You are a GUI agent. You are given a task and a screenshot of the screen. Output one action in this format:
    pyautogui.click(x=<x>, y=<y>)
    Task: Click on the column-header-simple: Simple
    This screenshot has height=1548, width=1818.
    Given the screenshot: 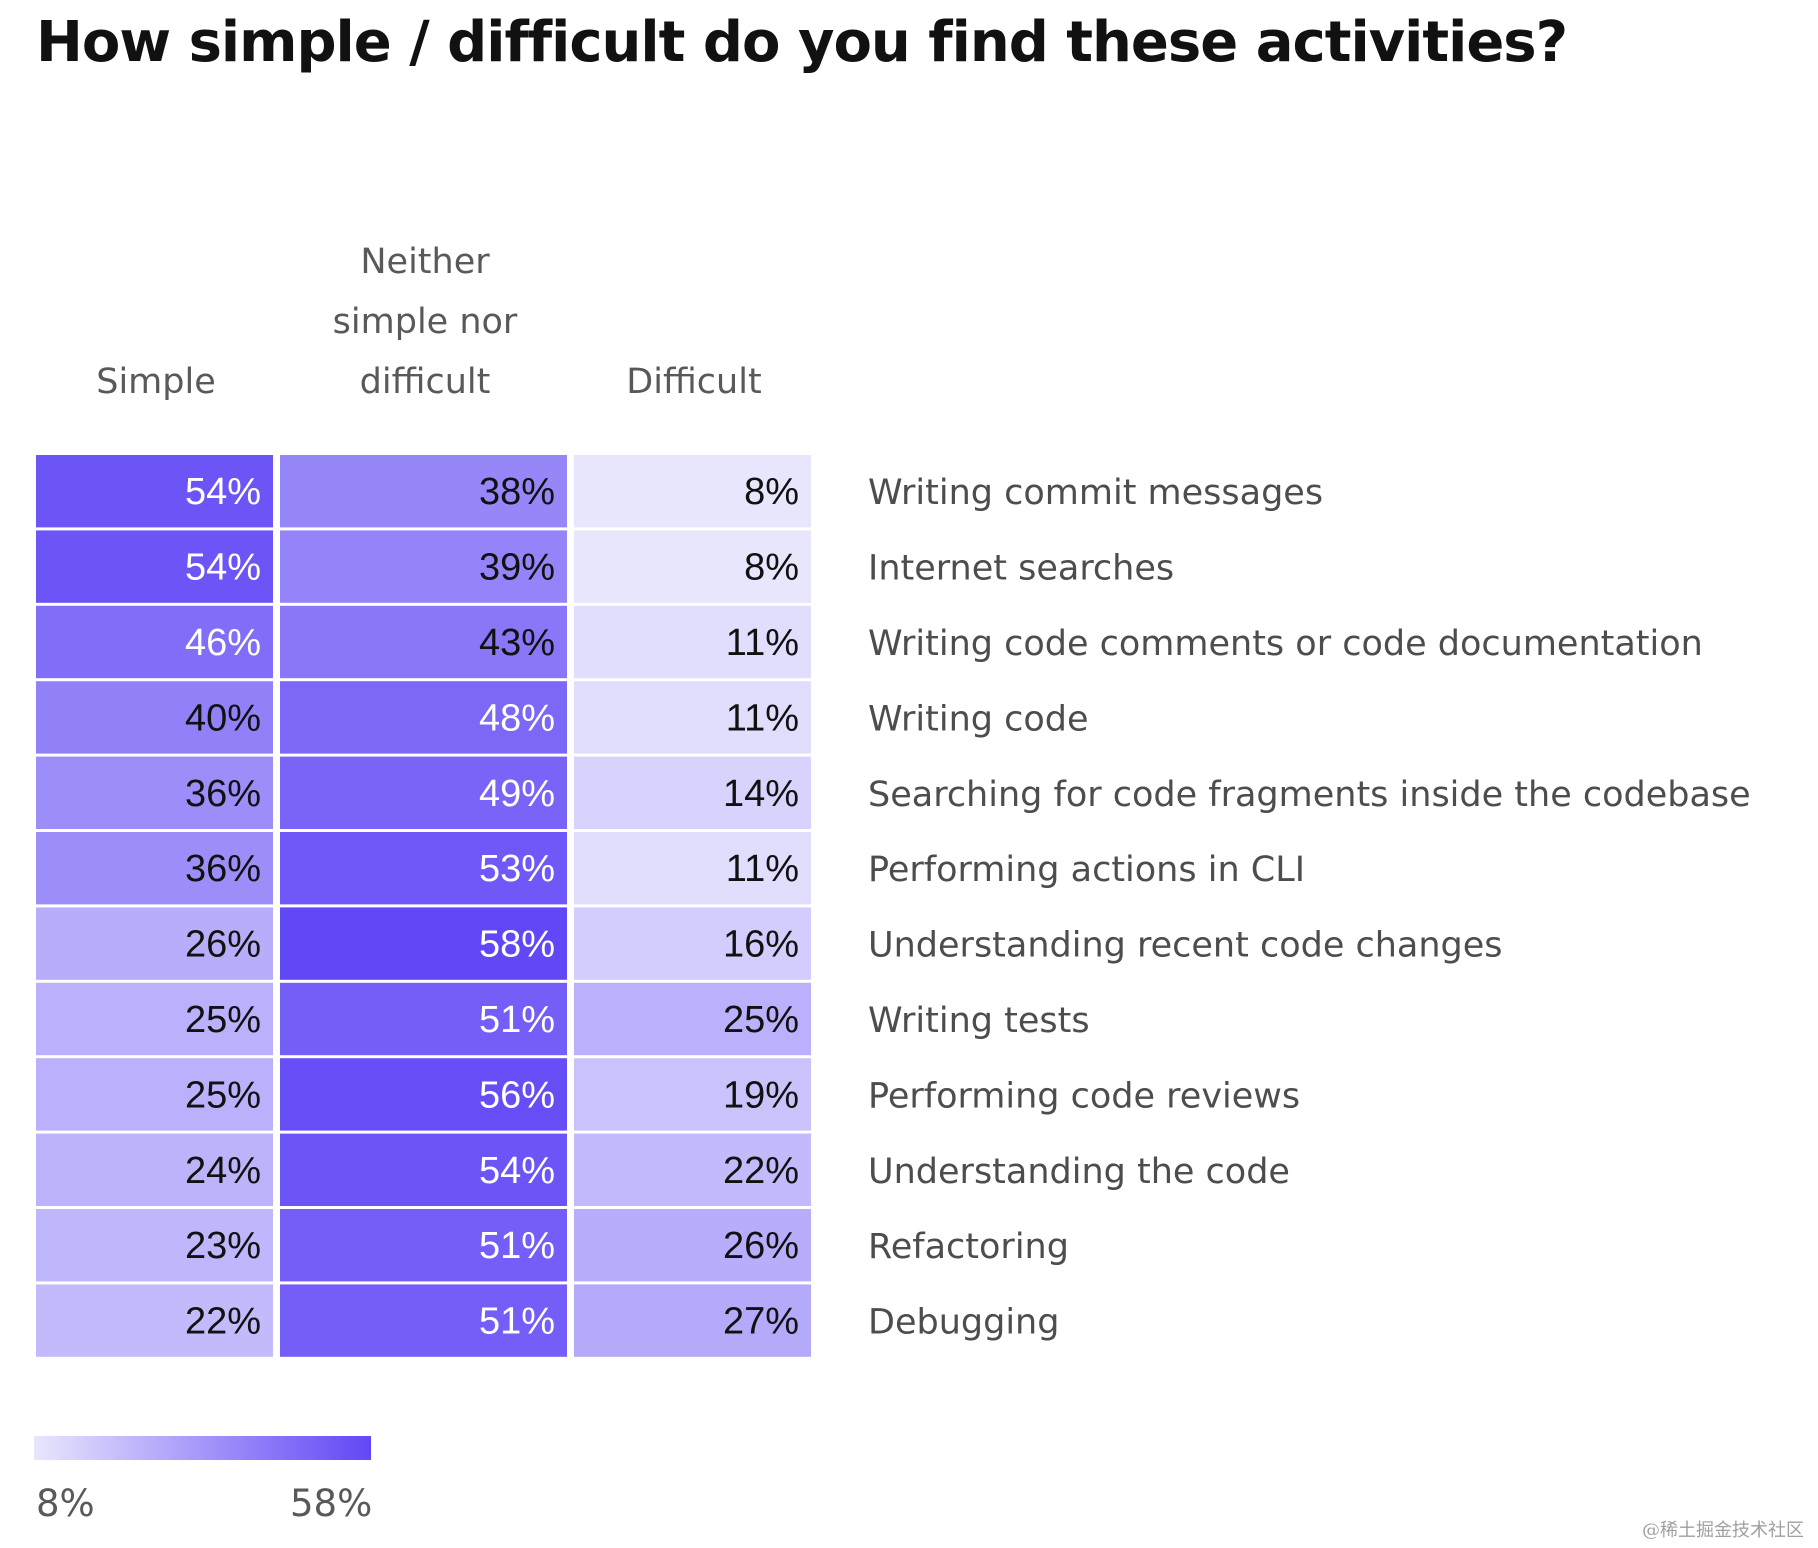 What is the action you would take?
    pyautogui.click(x=156, y=382)
    